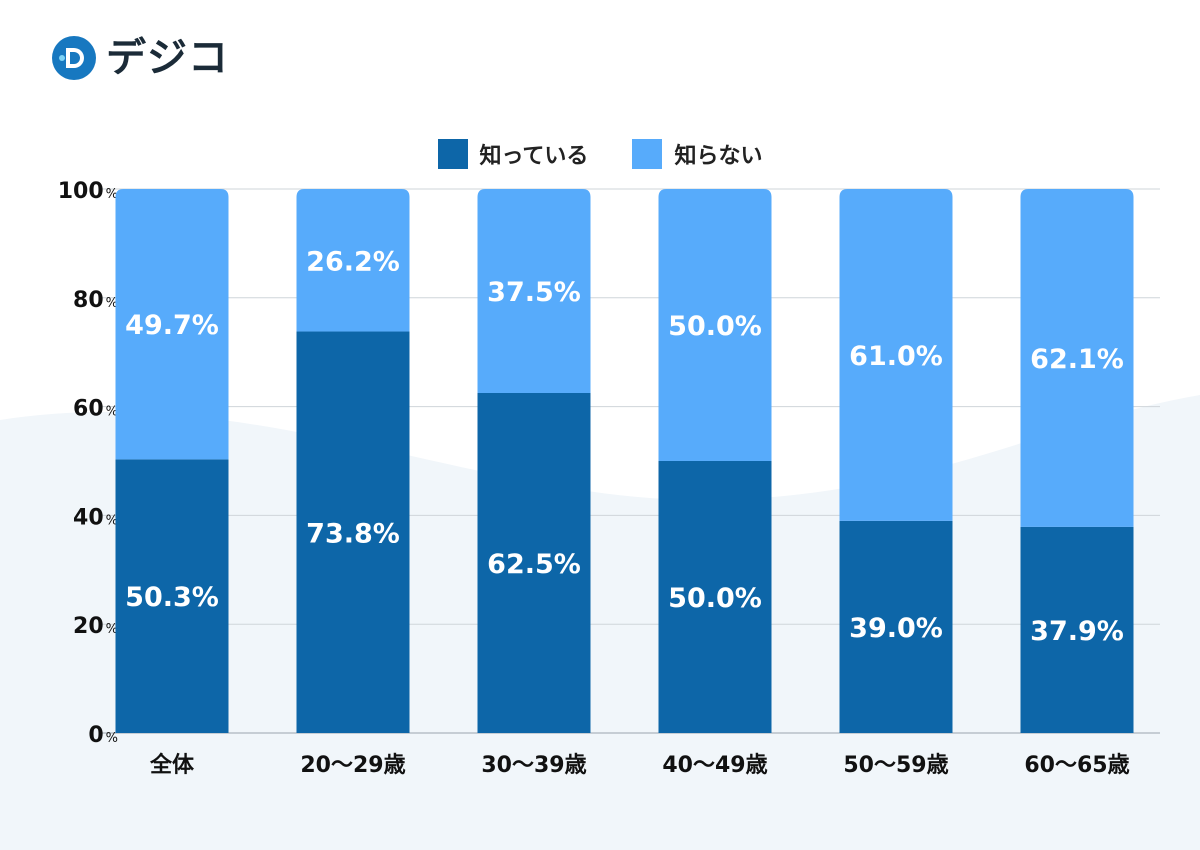  I want to click on y-tick-label: 20%, so click(95, 626).